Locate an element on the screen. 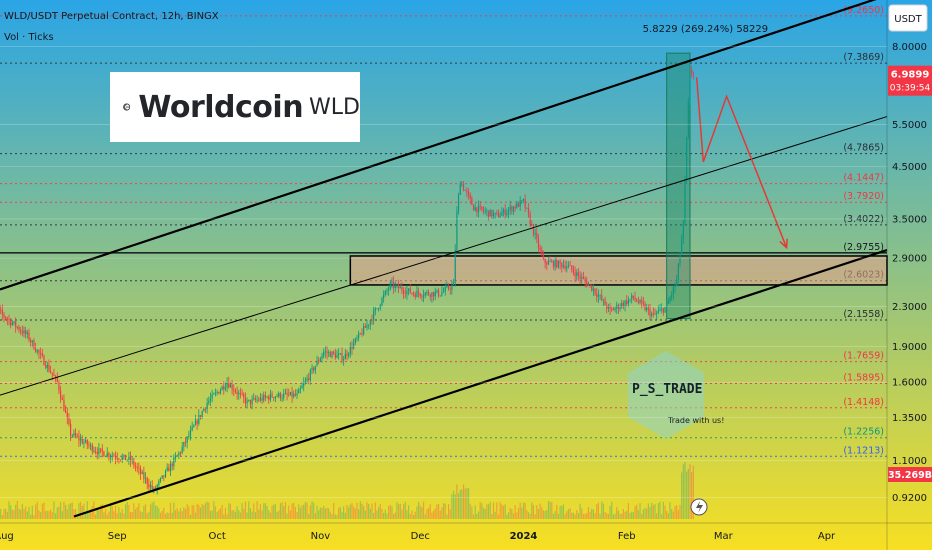 Image resolution: width=932 pixels, height=550 pixels. projection-path is located at coordinates (741, 162).